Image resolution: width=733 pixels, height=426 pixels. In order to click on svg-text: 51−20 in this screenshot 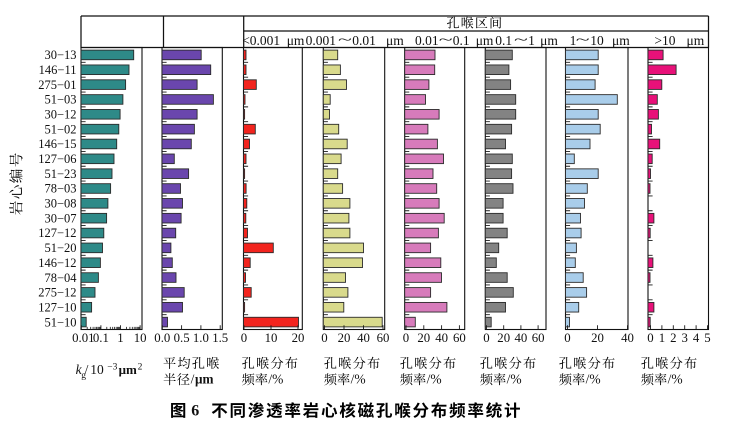, I will do `click(60, 248)`.